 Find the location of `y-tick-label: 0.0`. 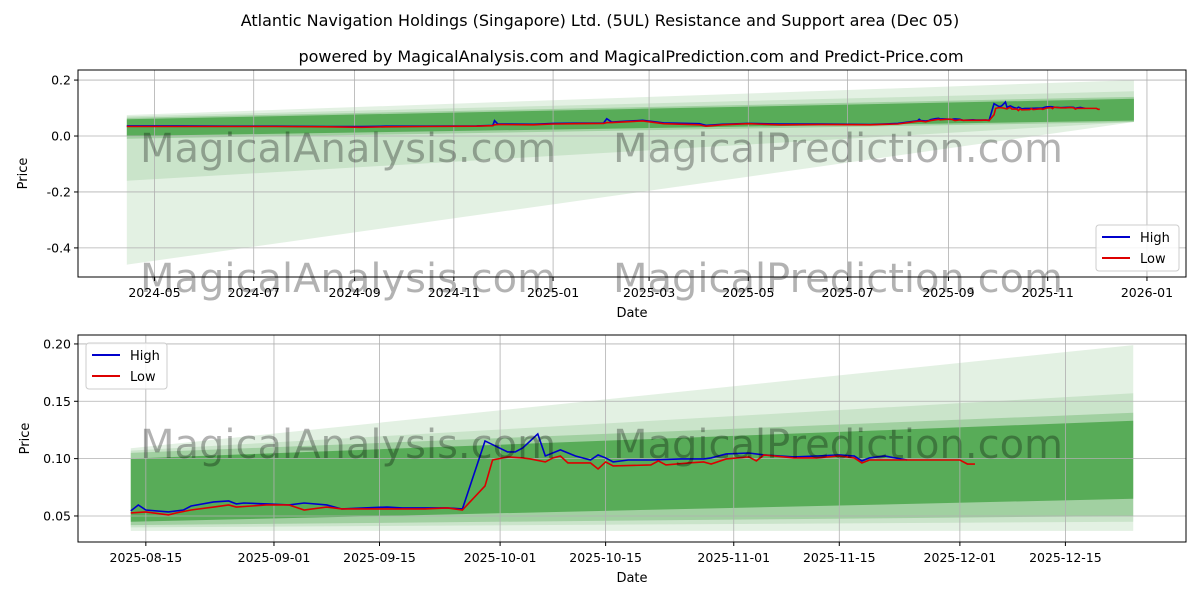

y-tick-label: 0.0 is located at coordinates (61, 136).